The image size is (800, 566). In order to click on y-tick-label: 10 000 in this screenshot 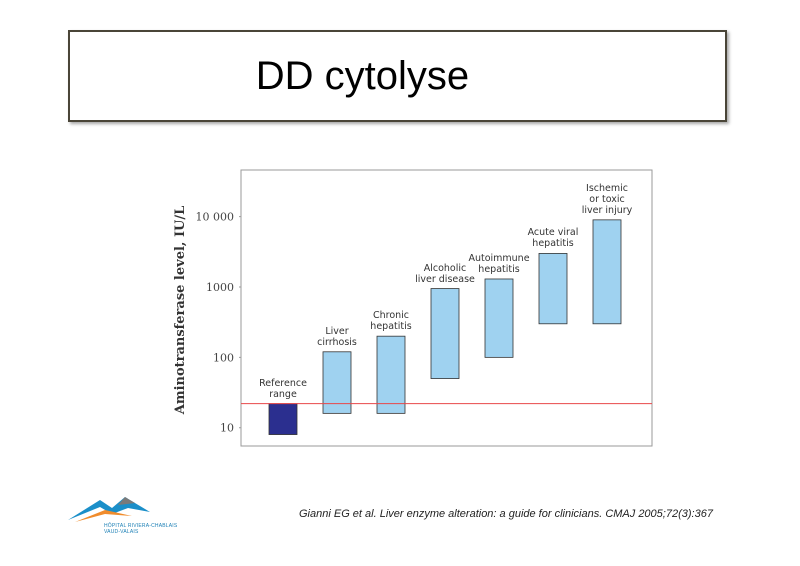, I will do `click(215, 217)`.